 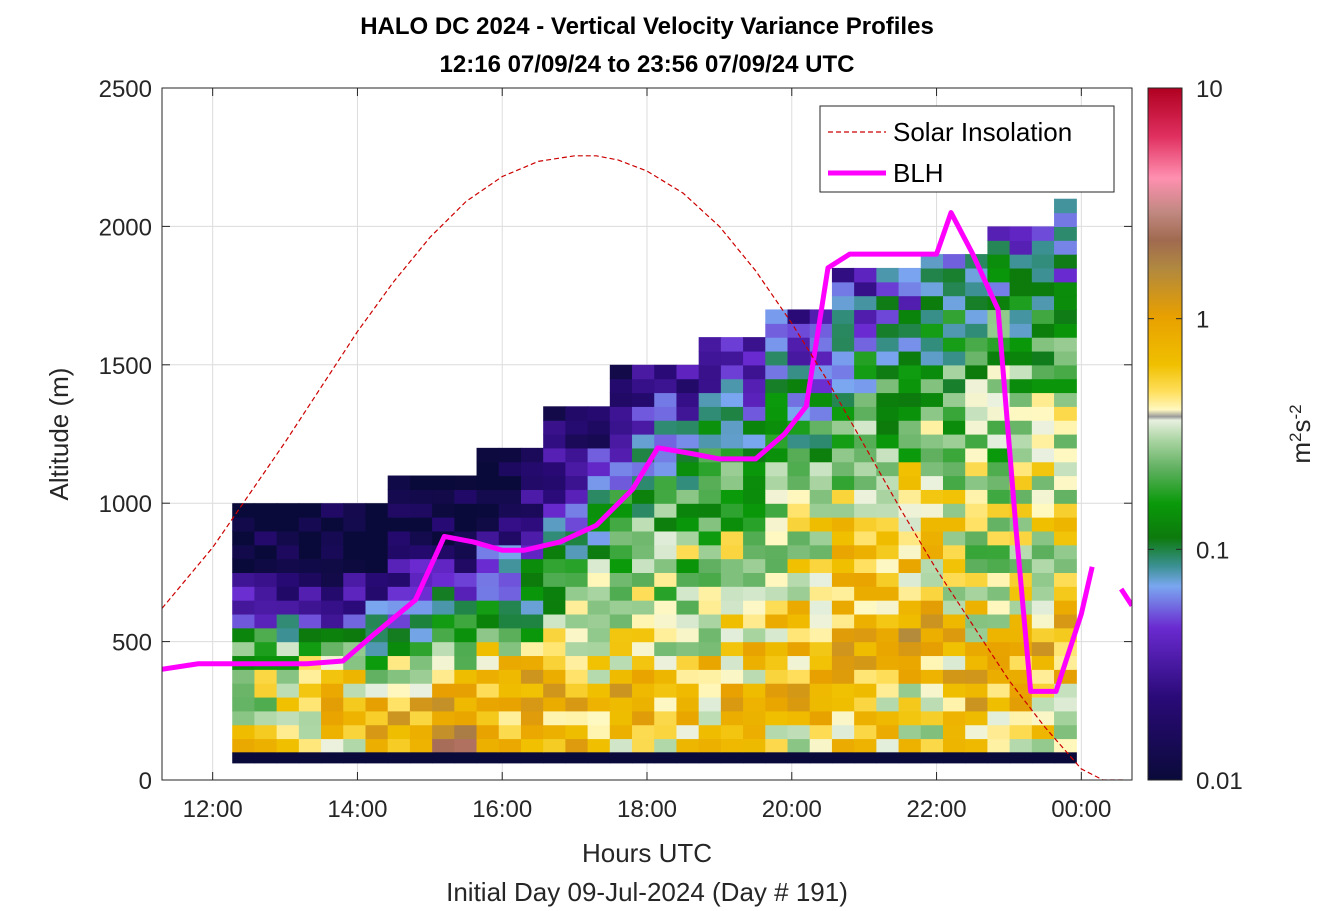 I want to click on x-tick-label: 14:00, so click(x=357, y=809).